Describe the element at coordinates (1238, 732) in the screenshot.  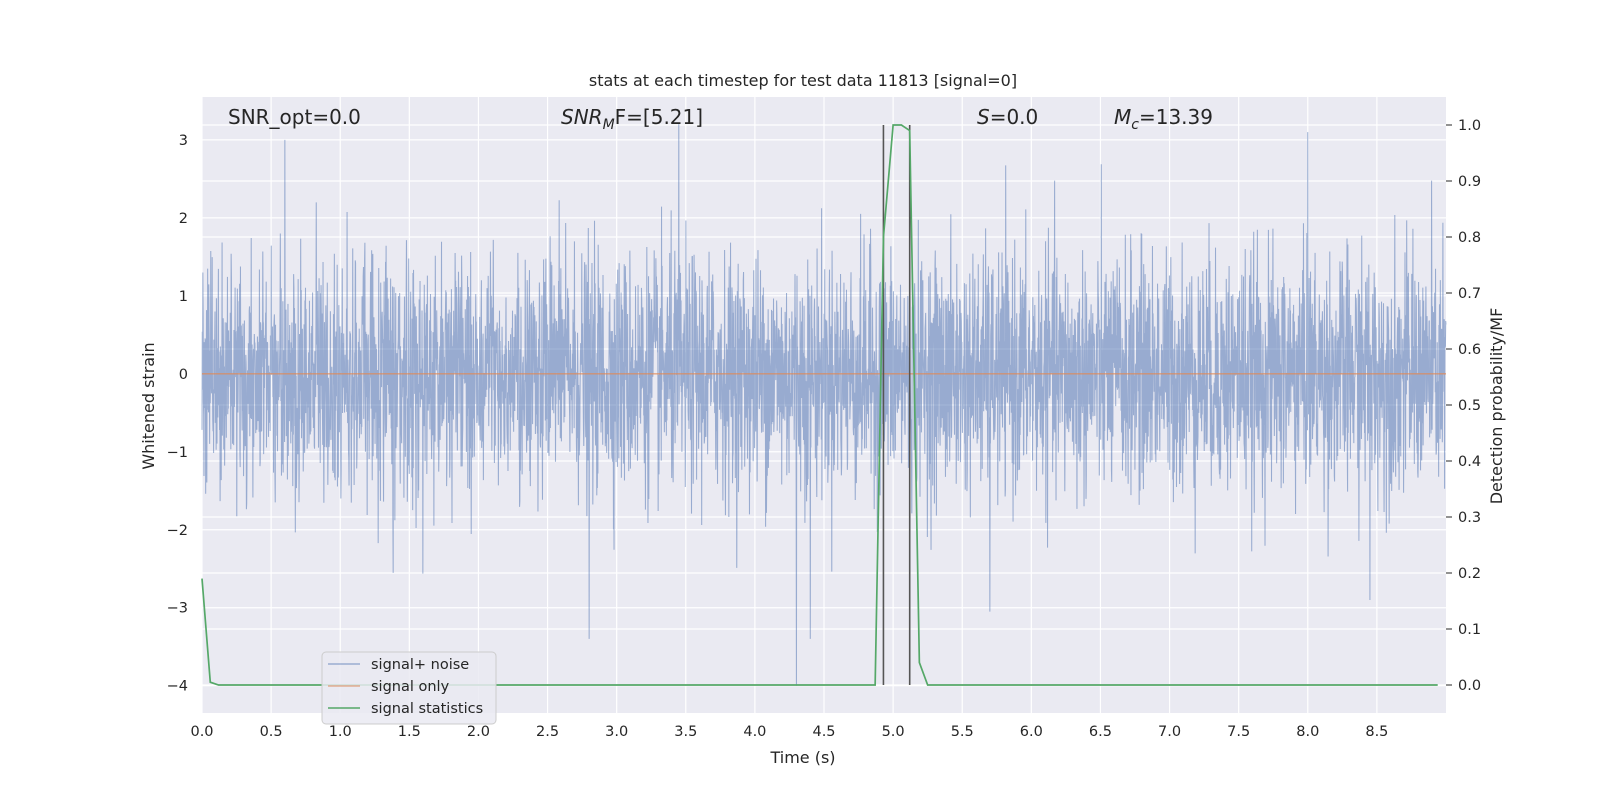
I see `x-tick-label: 7.5` at that location.